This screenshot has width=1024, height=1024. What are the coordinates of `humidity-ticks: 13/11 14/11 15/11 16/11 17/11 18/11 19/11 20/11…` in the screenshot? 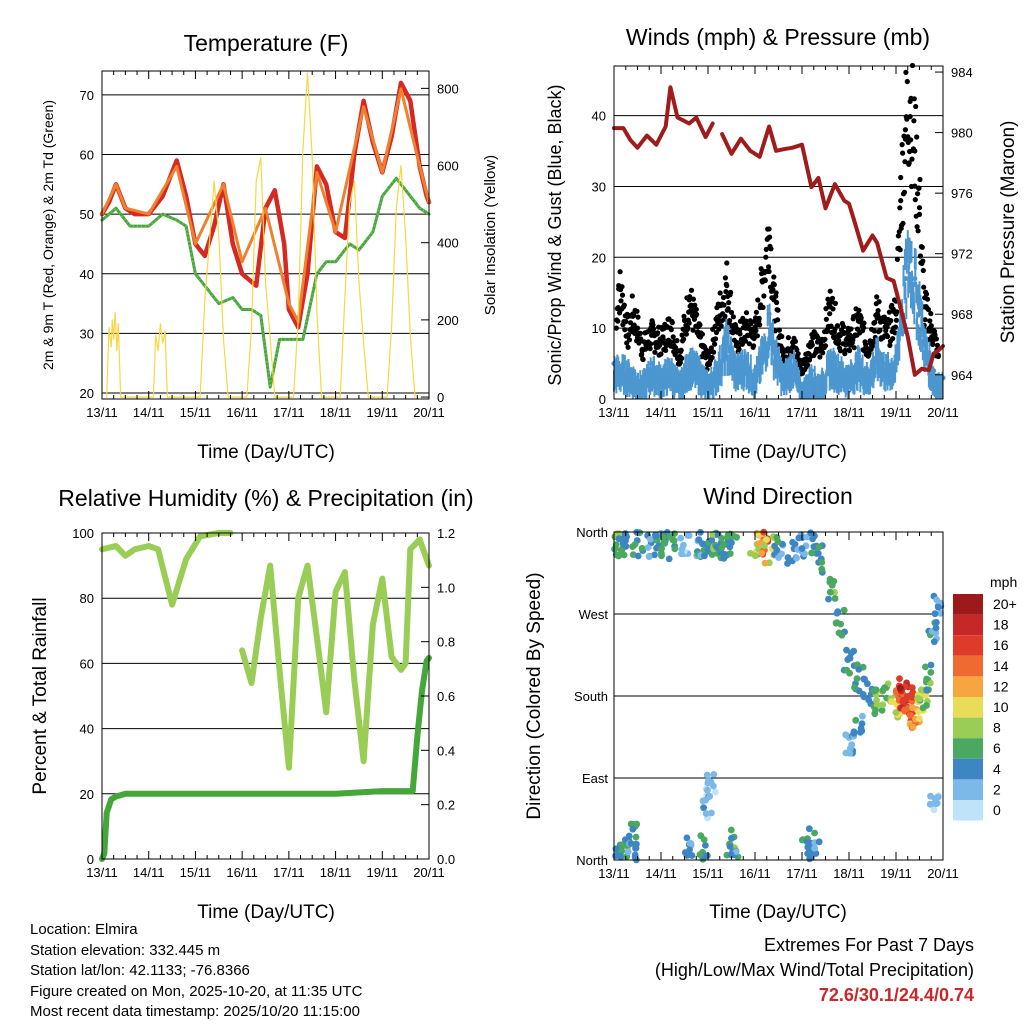 It's located at (263, 703).